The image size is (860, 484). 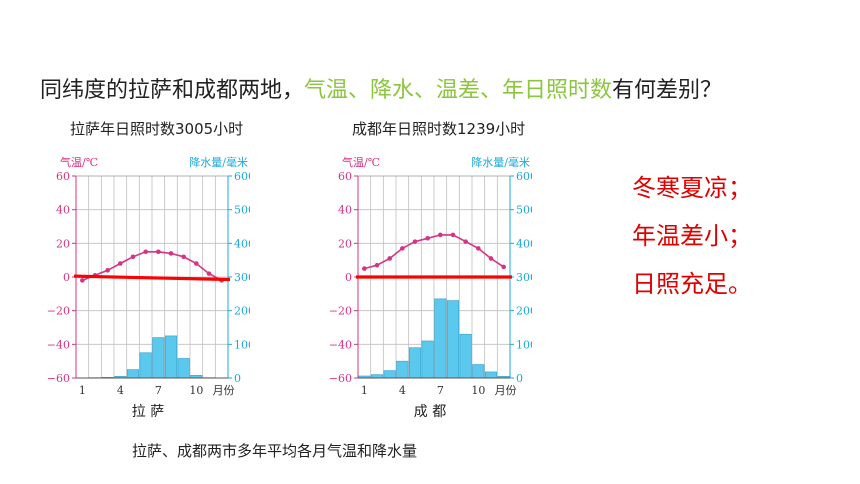 What do you see at coordinates (692, 188) in the screenshot?
I see `answer-line-winter-summer: 冬寒夏凉；` at bounding box center [692, 188].